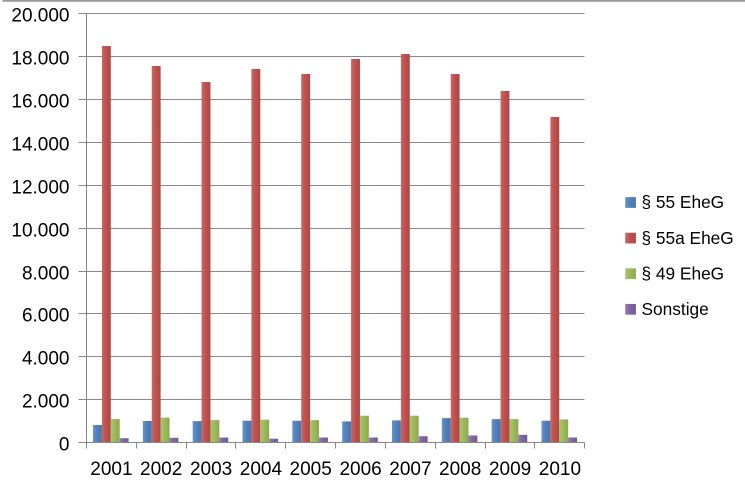 The height and width of the screenshot is (499, 745). I want to click on svg-text: 2005, so click(311, 469).